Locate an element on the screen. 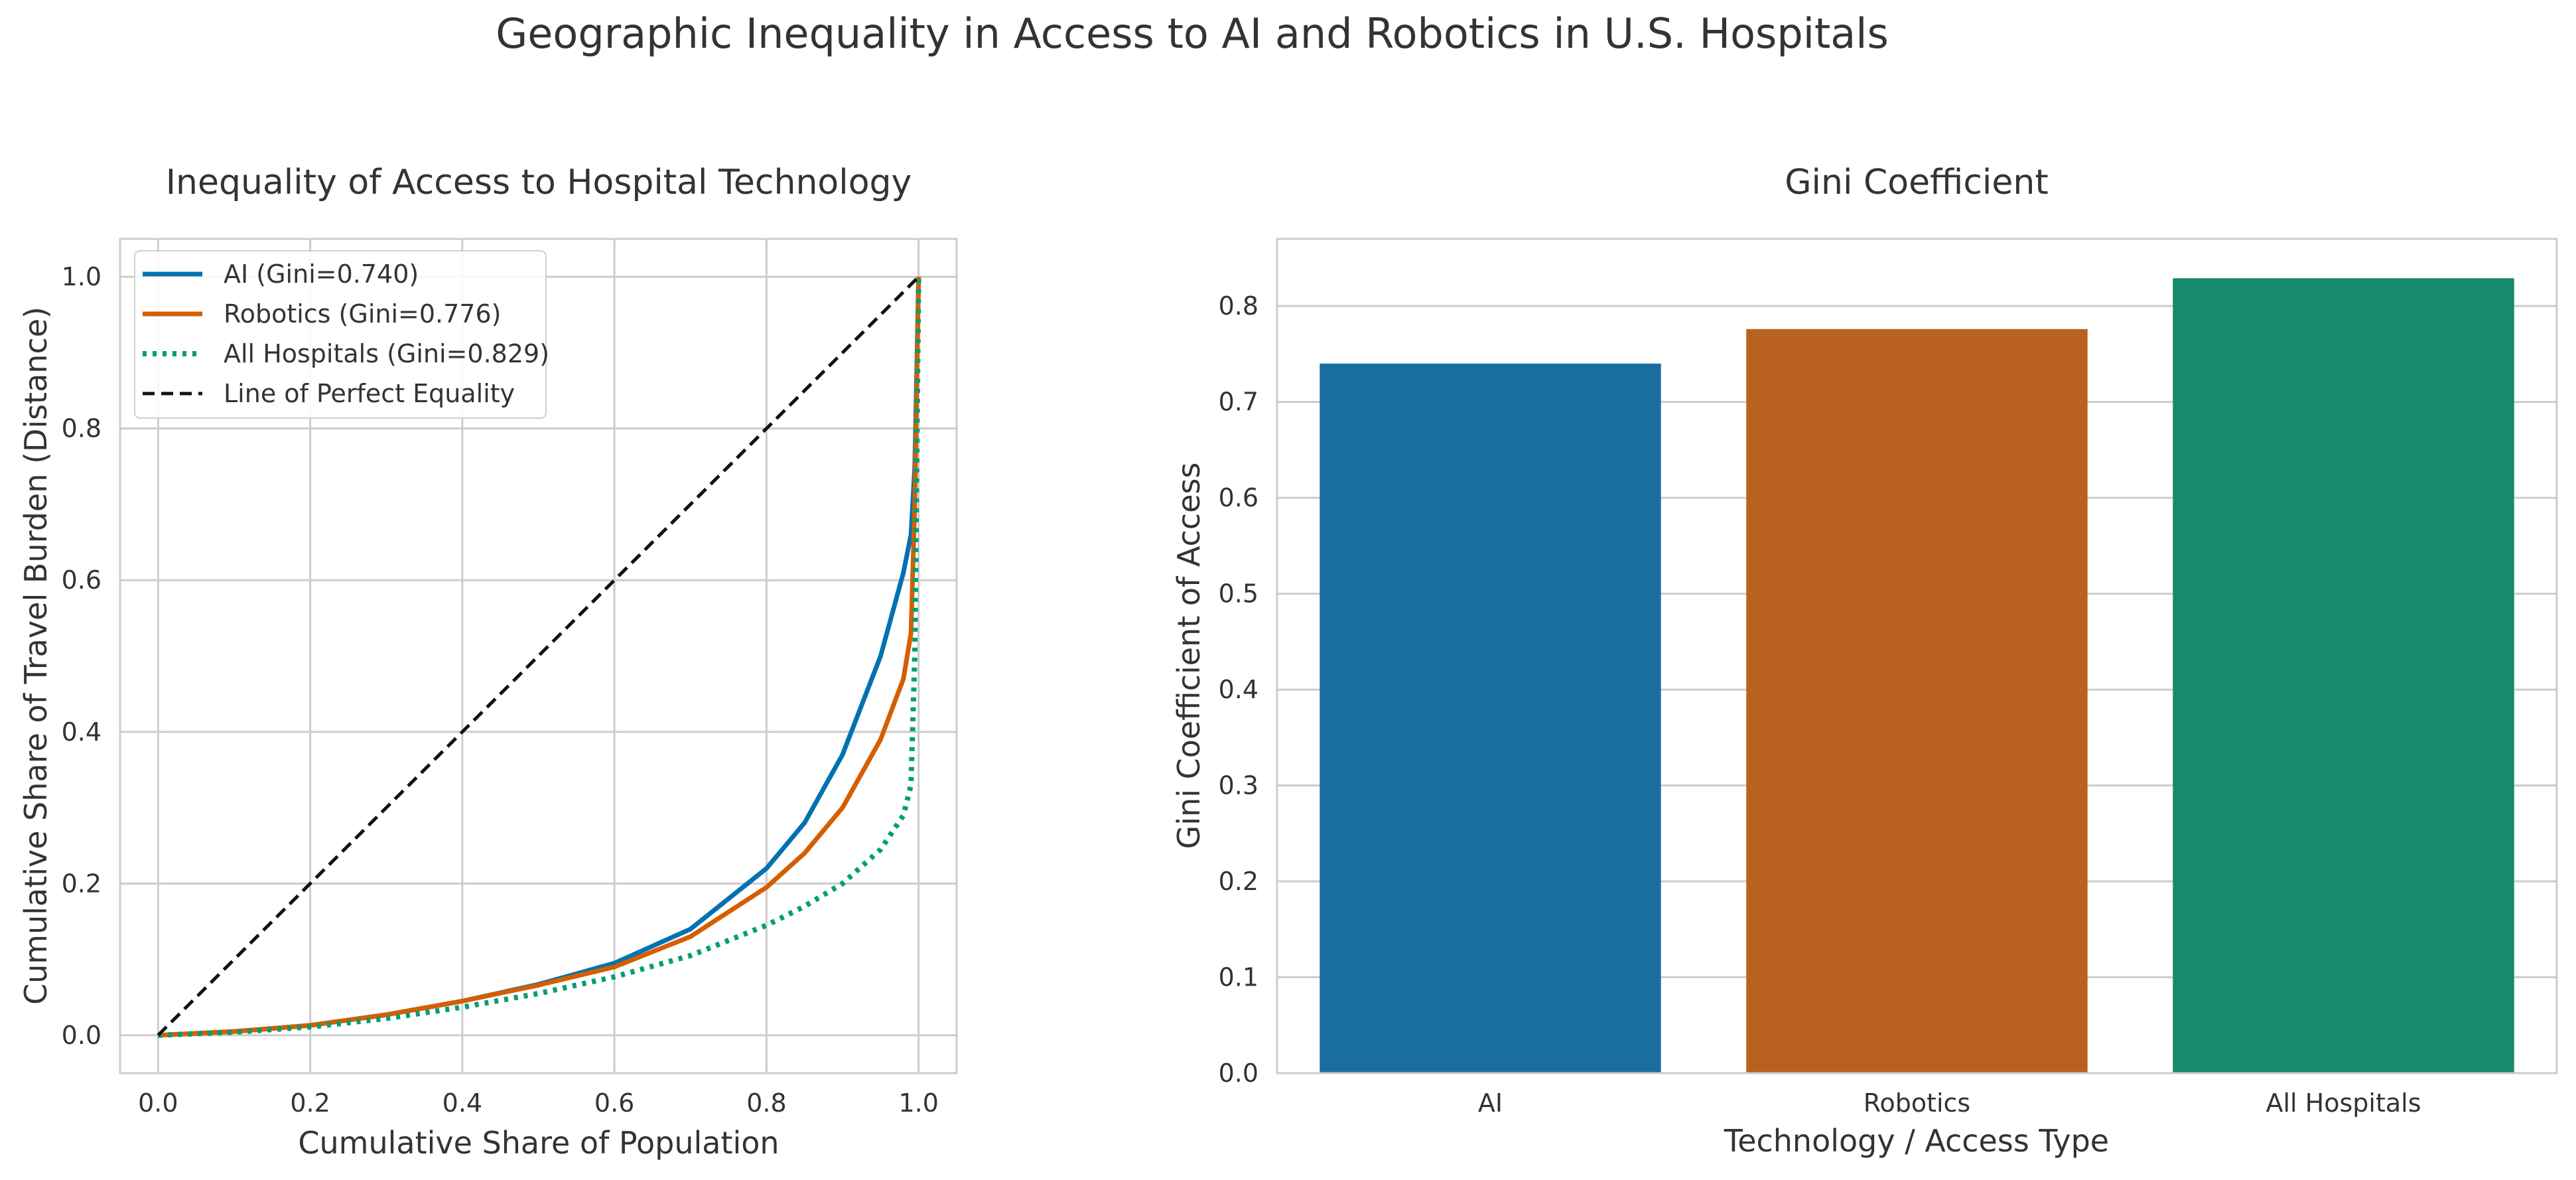 The height and width of the screenshot is (1180, 2576). bar-y-tick-label: 0.5 is located at coordinates (1238, 594).